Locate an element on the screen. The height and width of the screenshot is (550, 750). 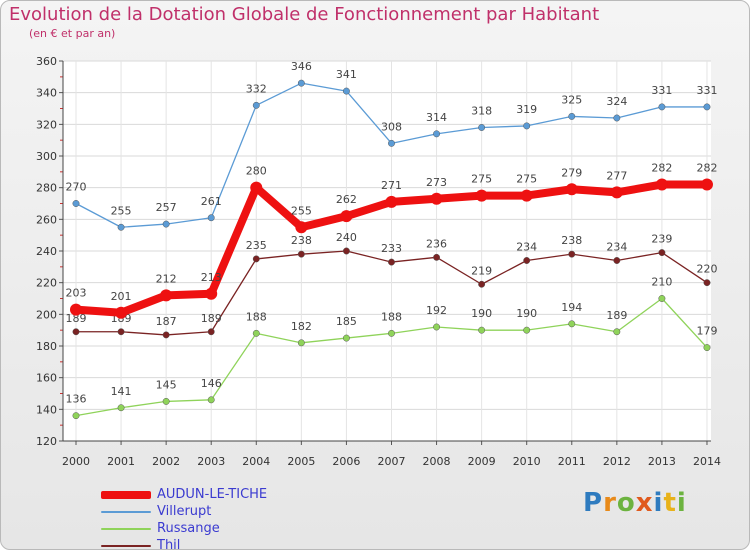
data-label: 280 is located at coordinates (256, 171).